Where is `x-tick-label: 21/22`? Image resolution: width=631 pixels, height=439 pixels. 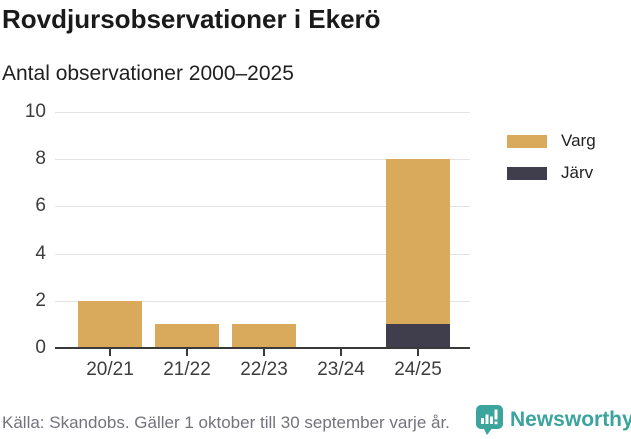
x-tick-label: 21/22 is located at coordinates (187, 369).